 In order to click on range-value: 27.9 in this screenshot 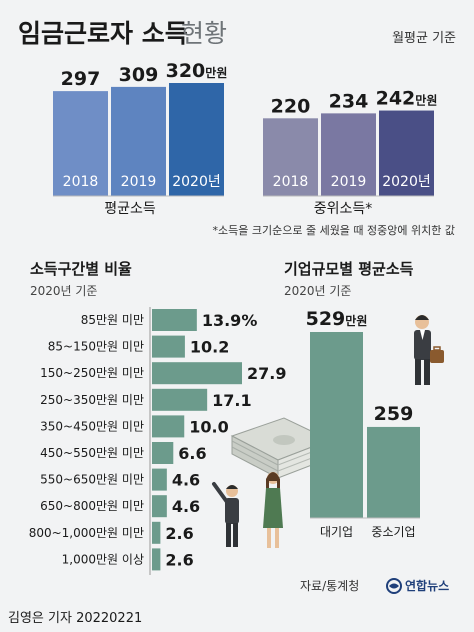, I will do `click(266, 373)`.